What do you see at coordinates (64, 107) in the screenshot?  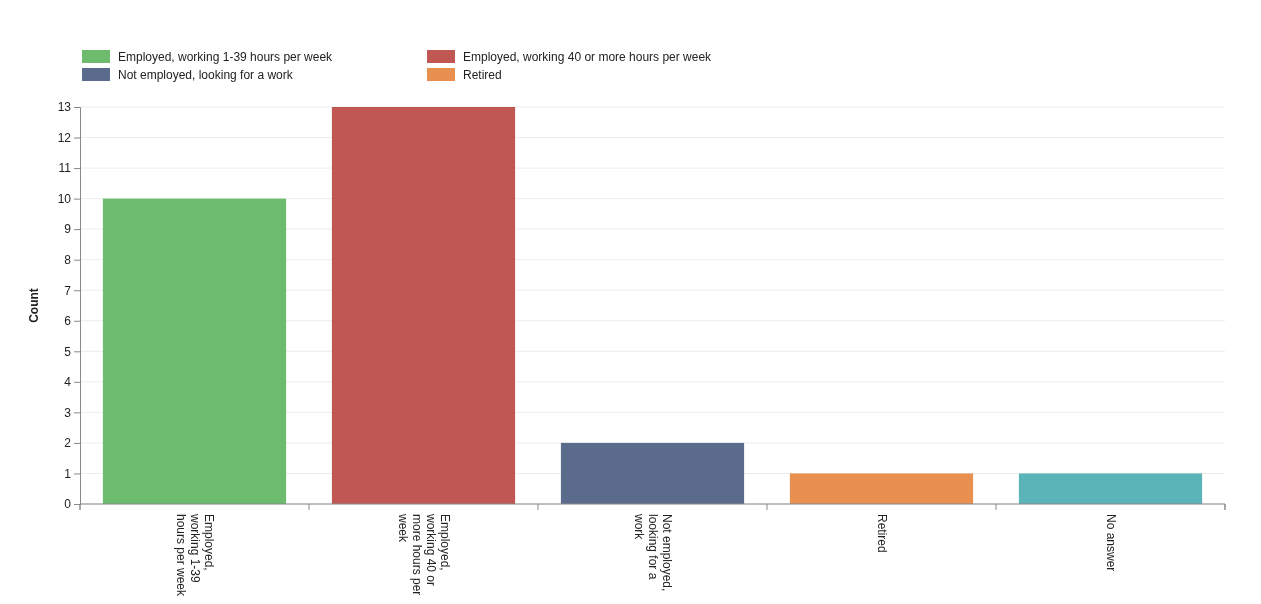 I see `y-tick-label: 13` at bounding box center [64, 107].